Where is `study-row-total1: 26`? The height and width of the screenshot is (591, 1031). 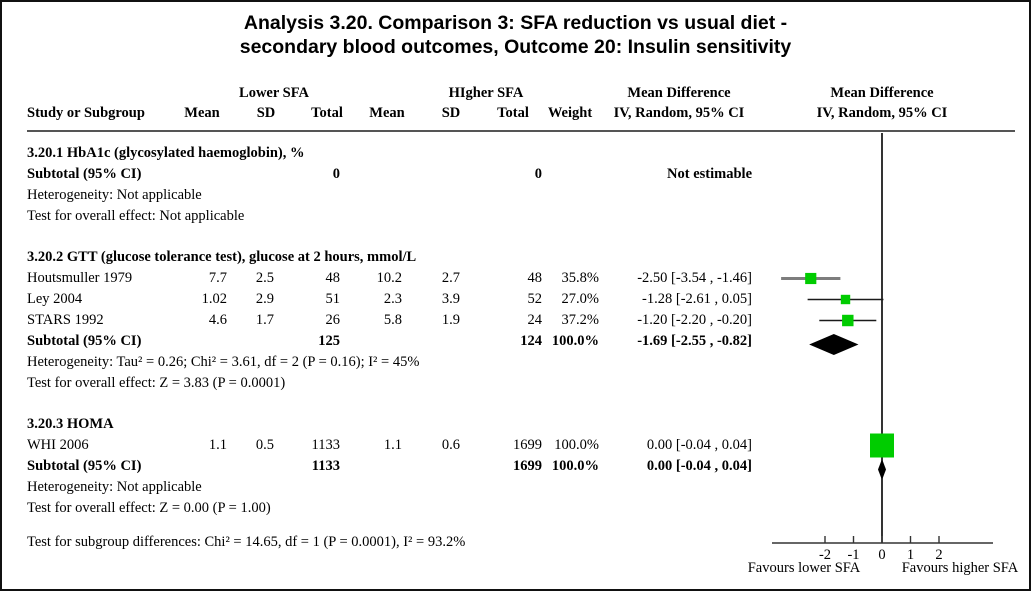
study-row-total1: 26 is located at coordinates (333, 320).